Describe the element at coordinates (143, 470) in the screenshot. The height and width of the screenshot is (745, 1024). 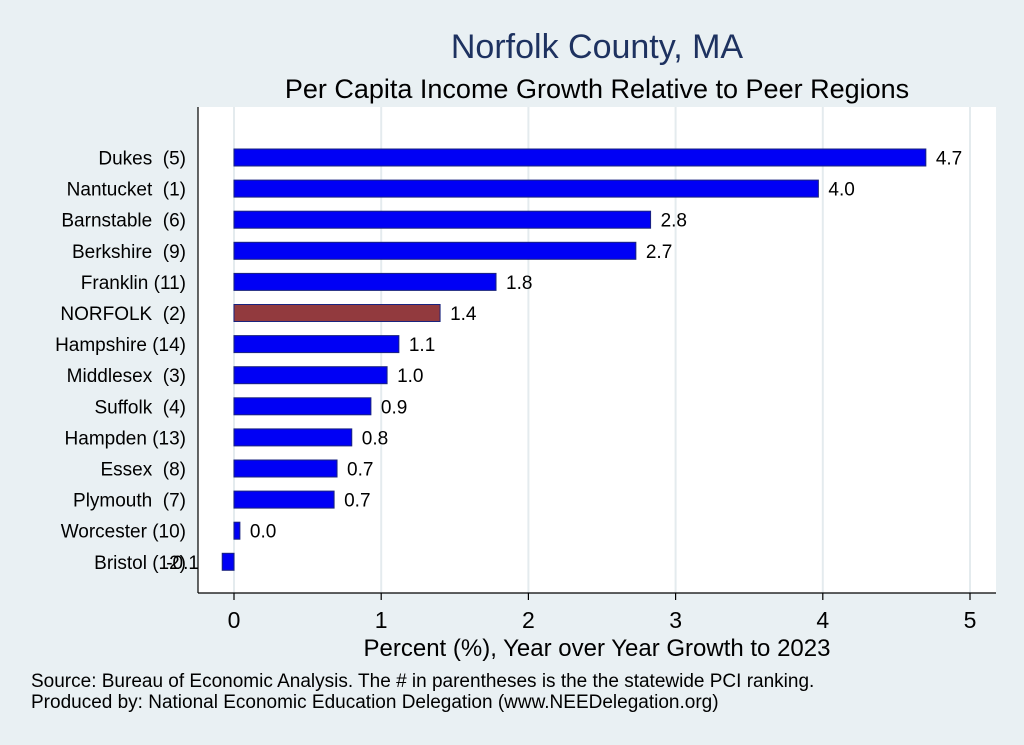
I see `category-label: Essex (8)` at that location.